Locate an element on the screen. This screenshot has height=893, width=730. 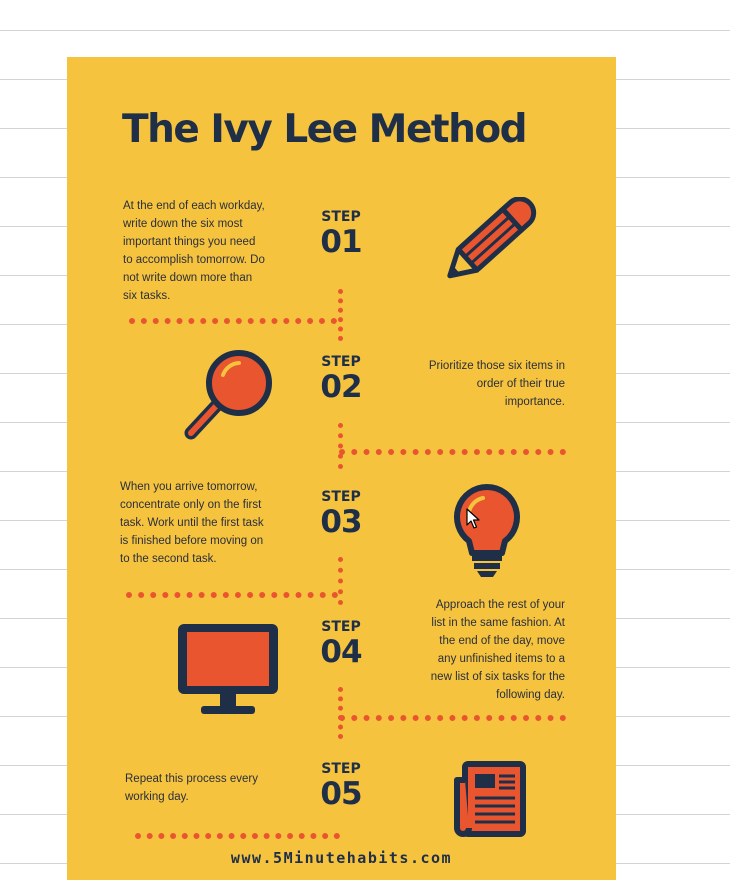
text-line: task. Work until the first task is located at coordinates (192, 523).